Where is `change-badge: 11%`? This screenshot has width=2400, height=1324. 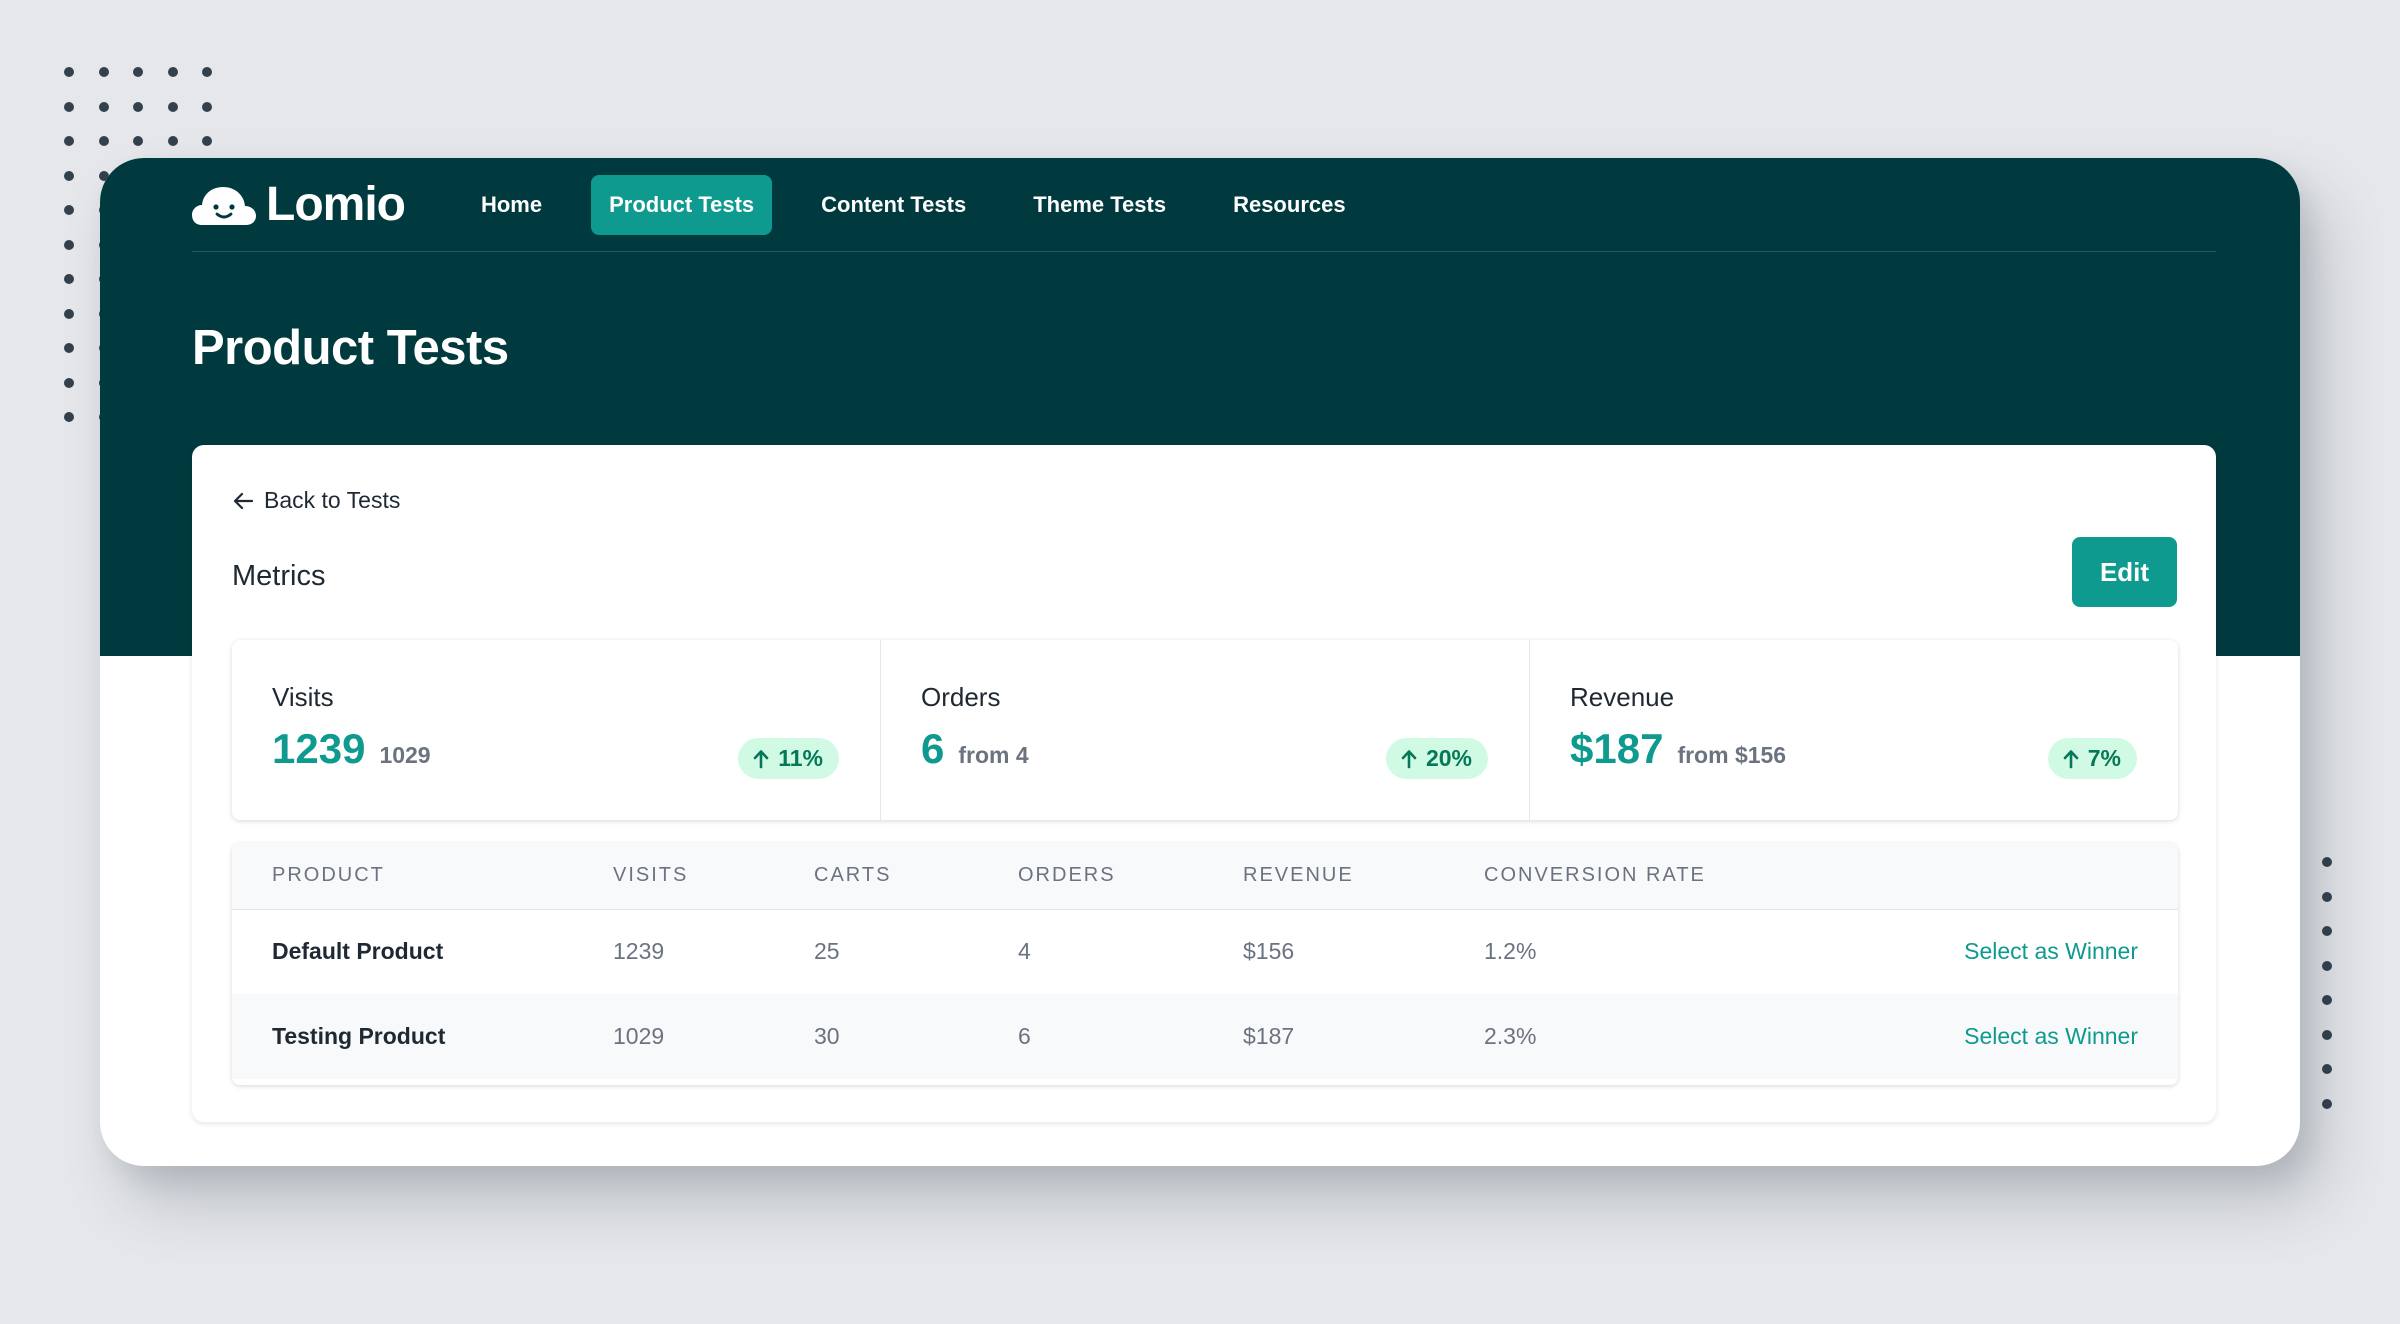
change-badge: 11% is located at coordinates (788, 758).